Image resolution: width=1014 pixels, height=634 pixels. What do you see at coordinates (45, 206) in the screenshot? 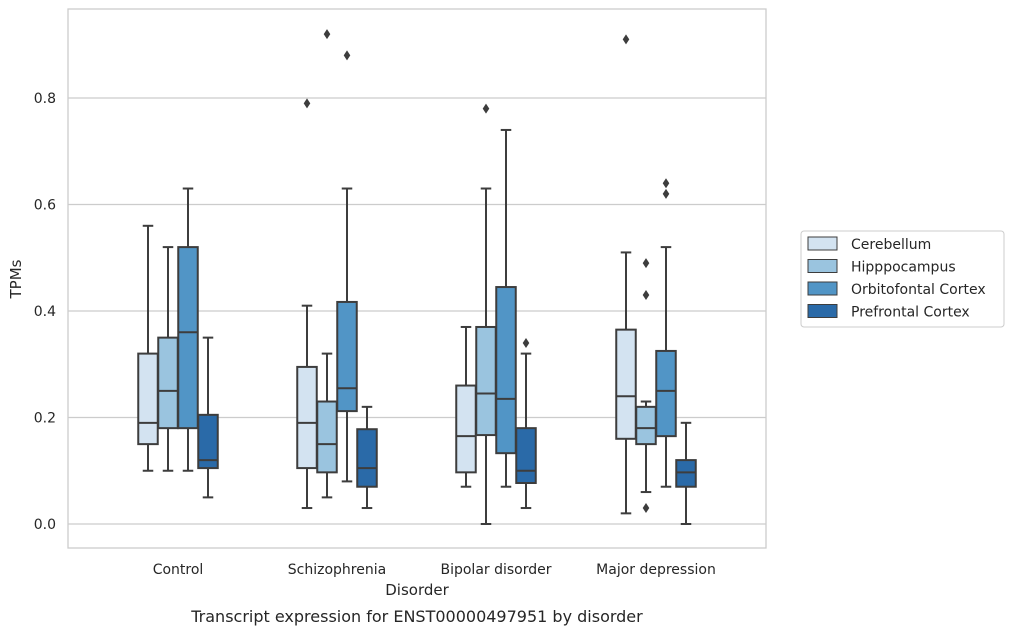
I see `y-tick-label: 0.6` at bounding box center [45, 206].